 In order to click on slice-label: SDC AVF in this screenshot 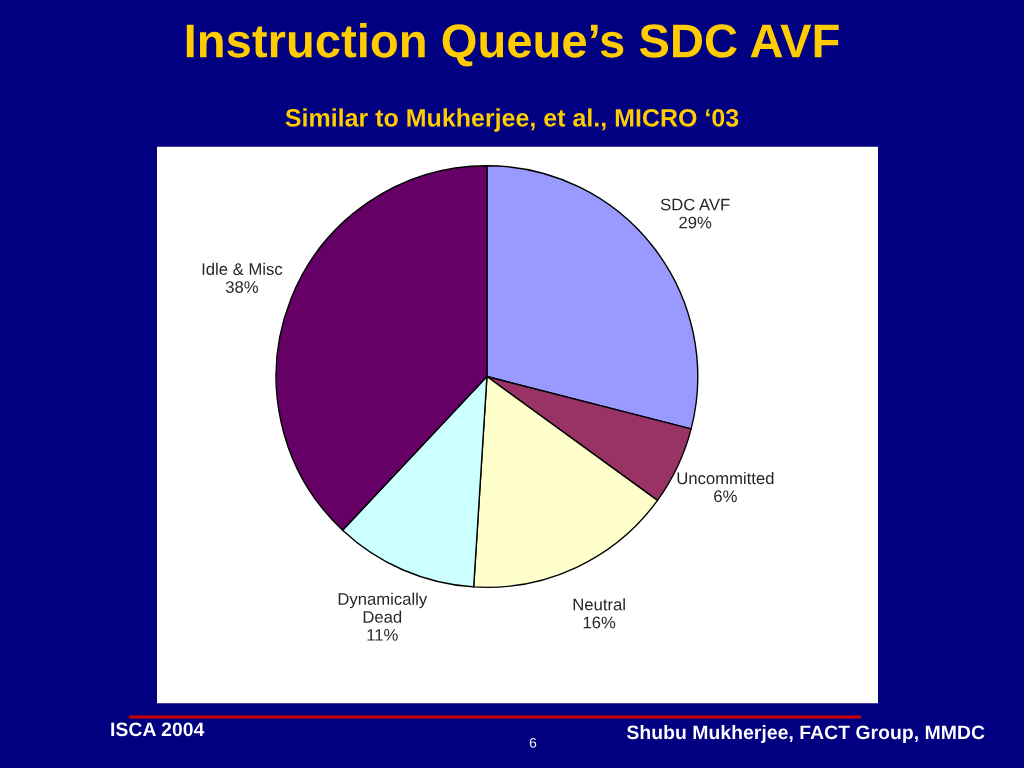, I will do `click(695, 204)`.